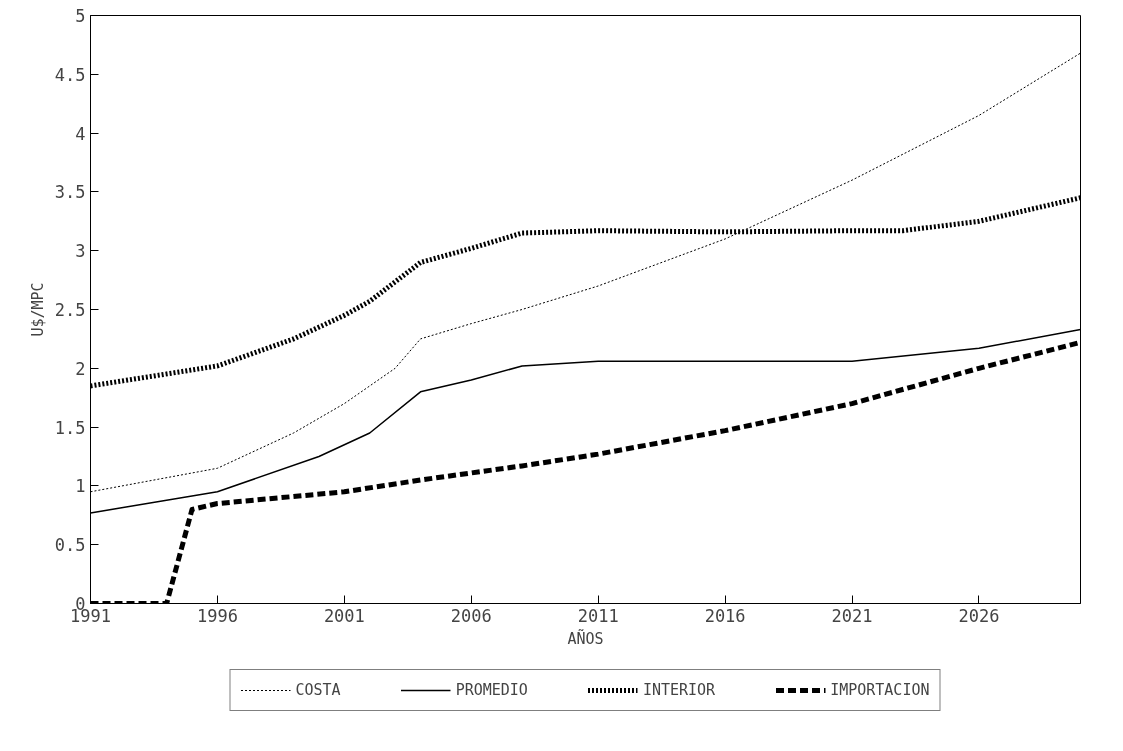 This screenshot has width=1123, height=751. Describe the element at coordinates (471, 615) in the screenshot. I see `x-tick-label: 2006` at that location.